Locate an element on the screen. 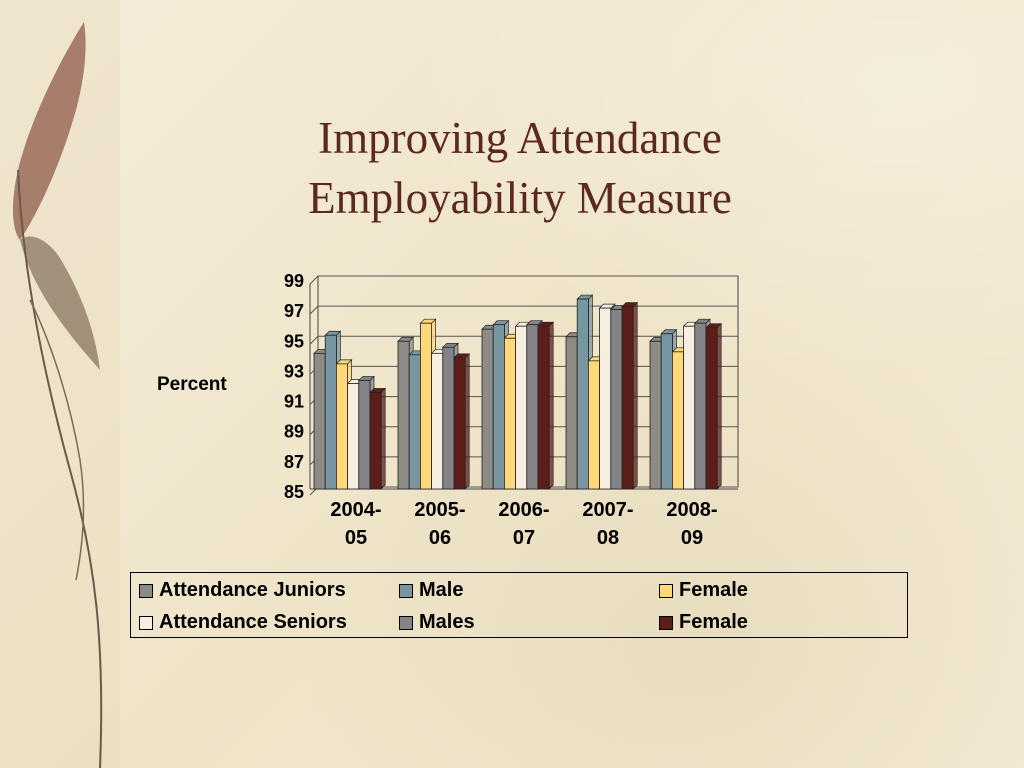  x-tick-label: 06 is located at coordinates (440, 538).